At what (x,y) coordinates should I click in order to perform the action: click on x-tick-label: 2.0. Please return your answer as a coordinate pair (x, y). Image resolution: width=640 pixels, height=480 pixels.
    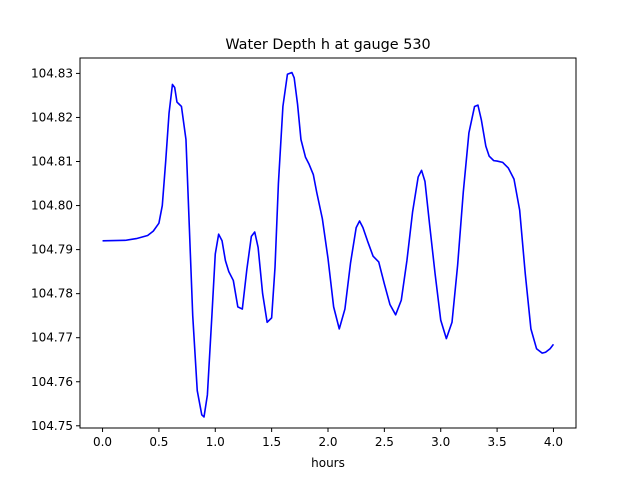
    Looking at the image, I should click on (327, 442).